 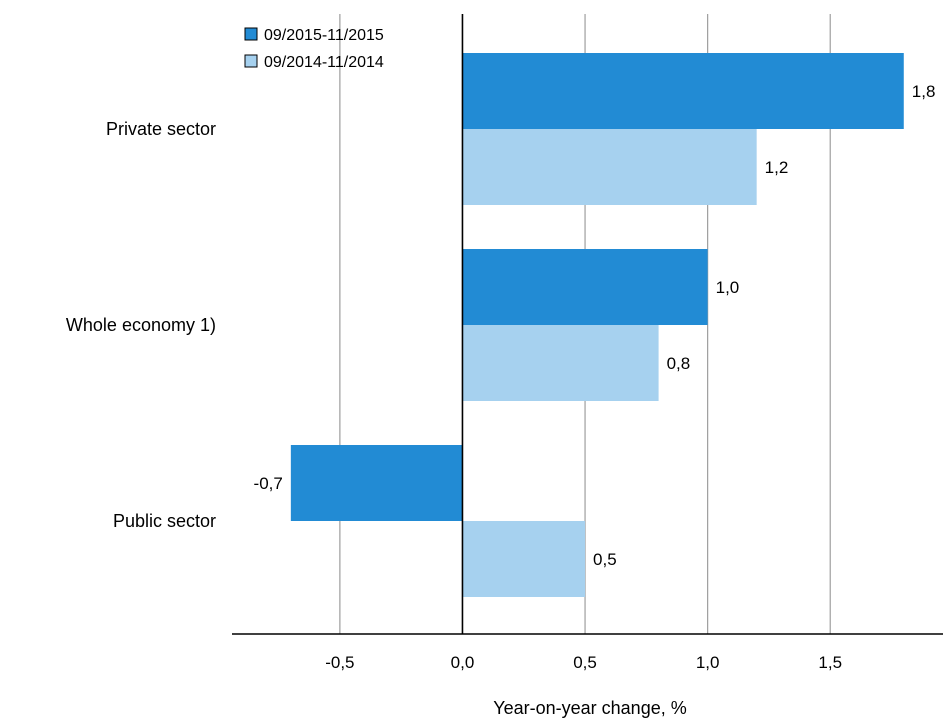 I want to click on data-label: 0,5, so click(x=605, y=559).